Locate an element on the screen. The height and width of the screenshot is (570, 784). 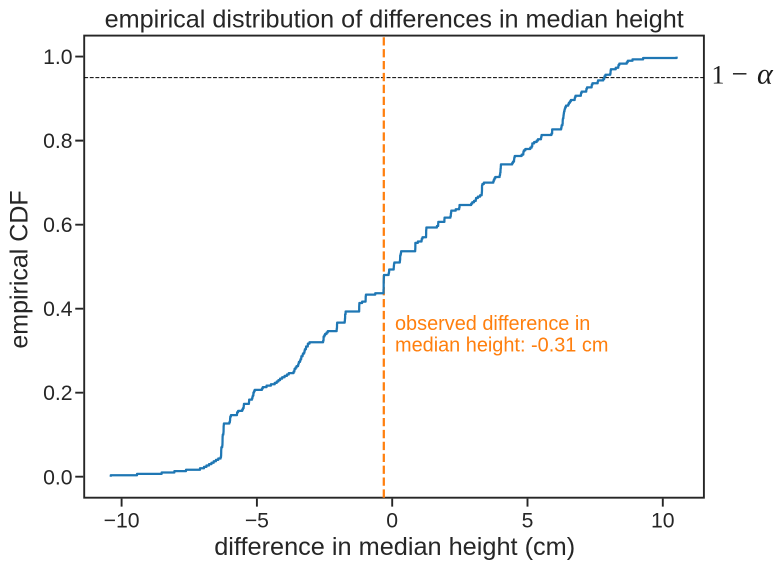
svg-text: 5 is located at coordinates (528, 521).